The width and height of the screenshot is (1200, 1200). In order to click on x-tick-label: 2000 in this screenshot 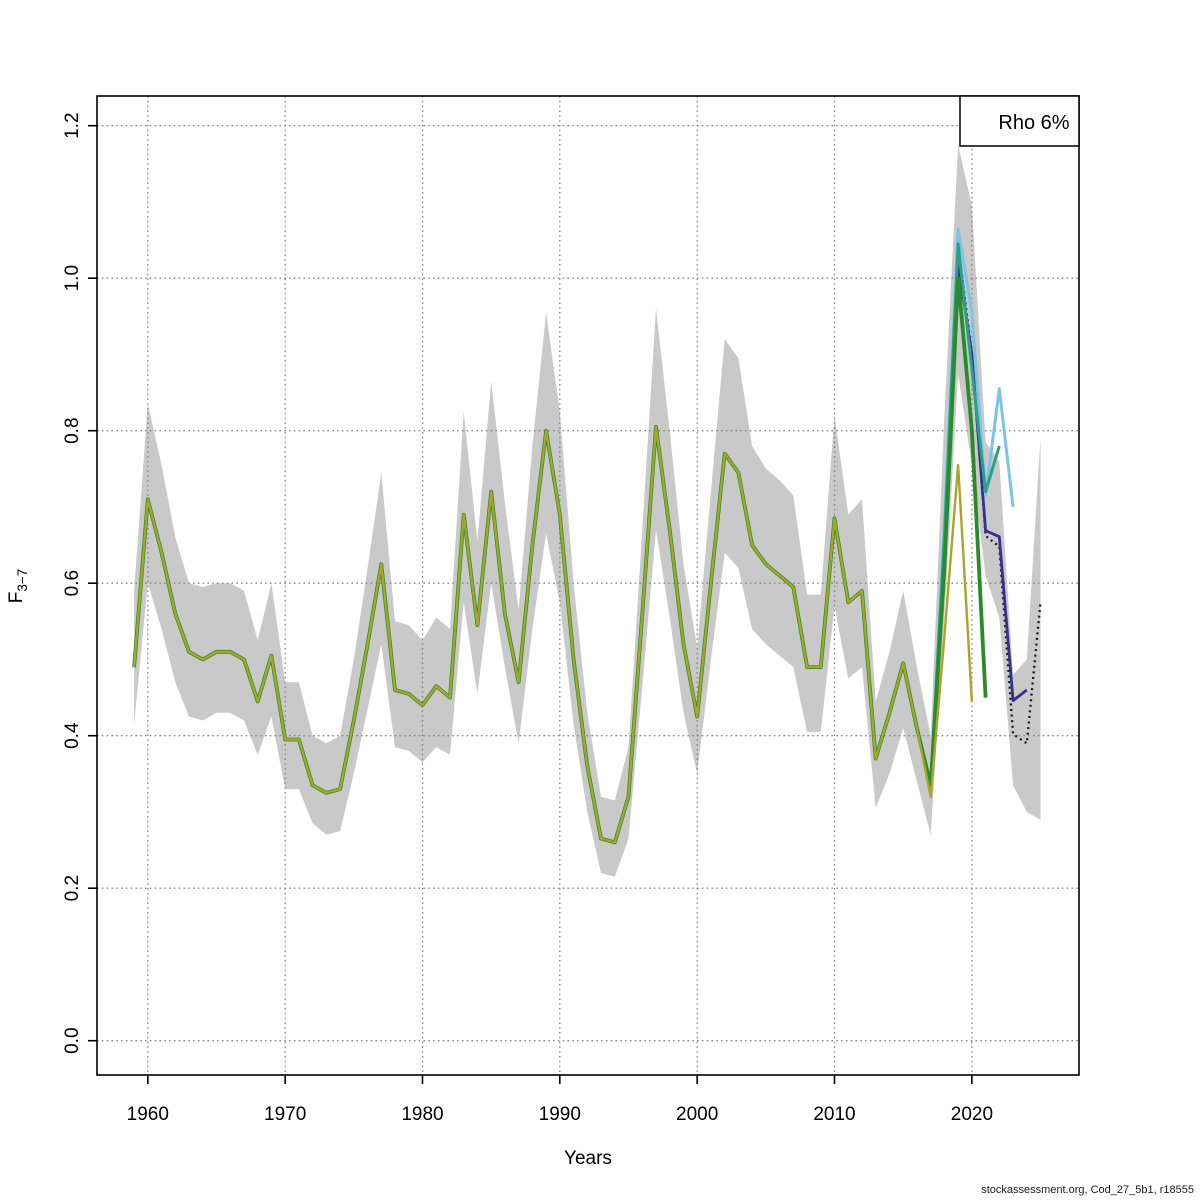, I will do `click(697, 1114)`.